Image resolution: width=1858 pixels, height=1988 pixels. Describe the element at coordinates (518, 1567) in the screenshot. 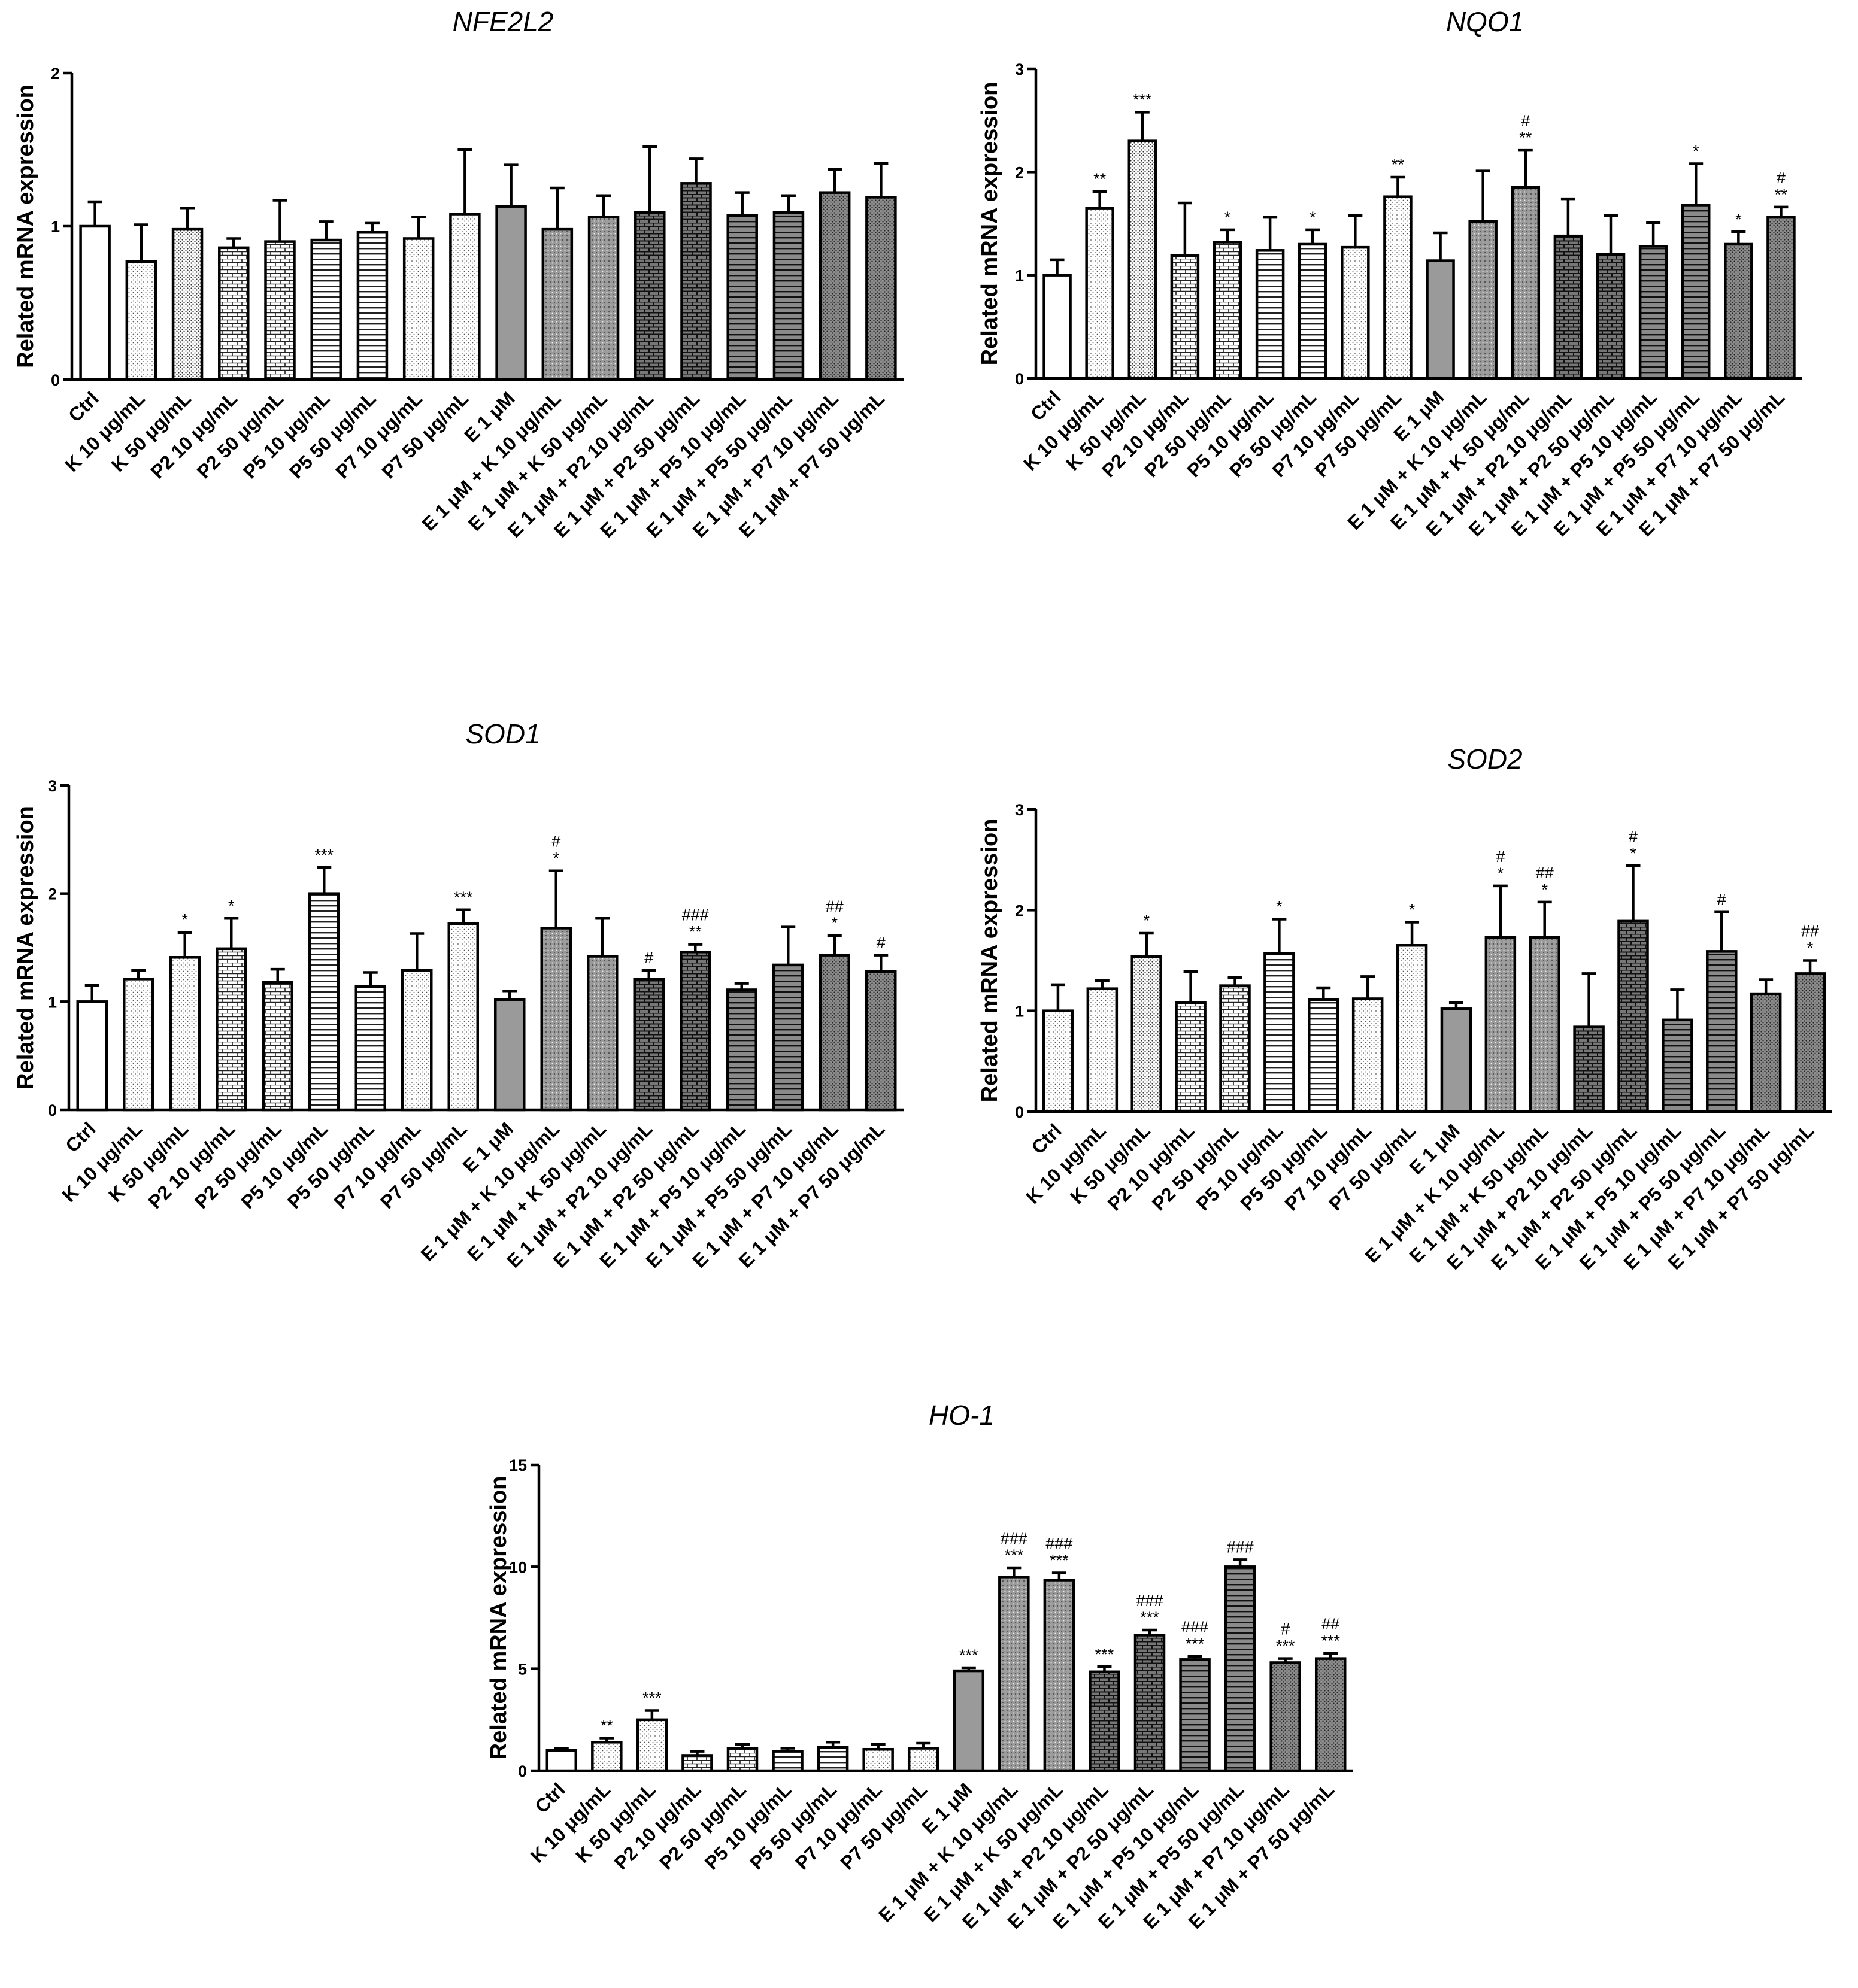

I see `y-tick-label: 10` at that location.